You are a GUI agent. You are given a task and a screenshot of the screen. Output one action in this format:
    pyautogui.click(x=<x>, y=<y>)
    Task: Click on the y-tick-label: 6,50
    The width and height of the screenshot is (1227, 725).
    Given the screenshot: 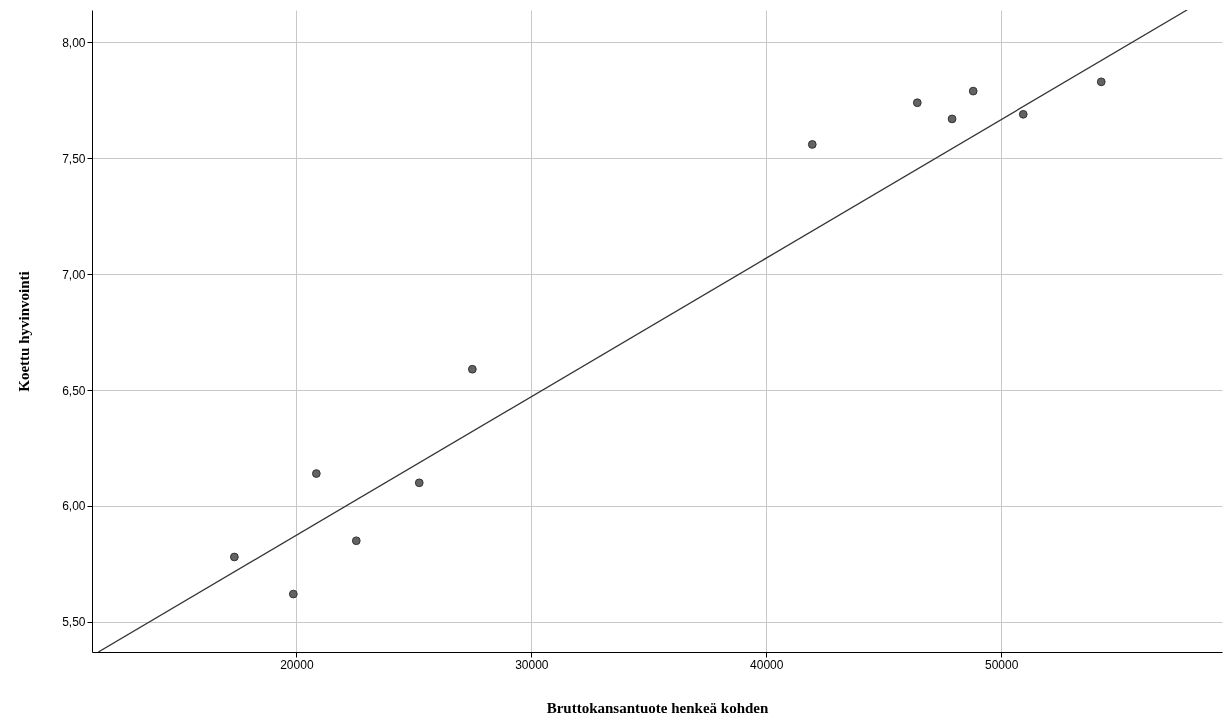 What is the action you would take?
    pyautogui.click(x=74, y=390)
    